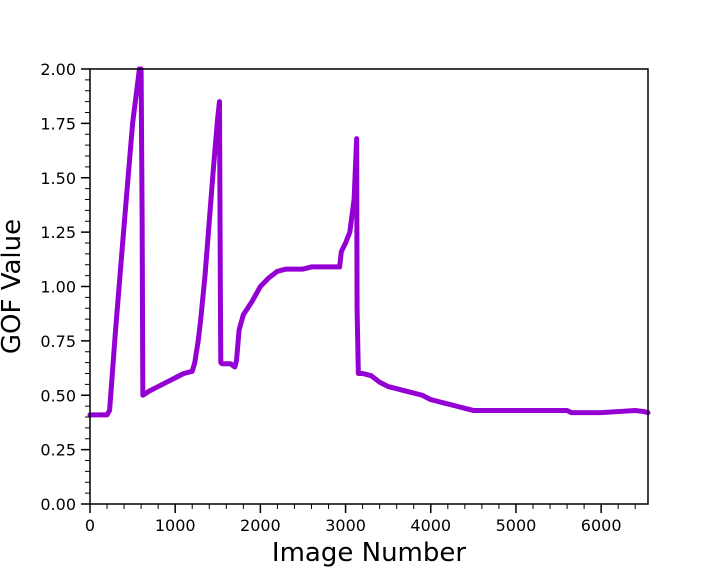 This screenshot has width=720, height=576. I want to click on y-tick-label-4: 1.00, so click(58, 287).